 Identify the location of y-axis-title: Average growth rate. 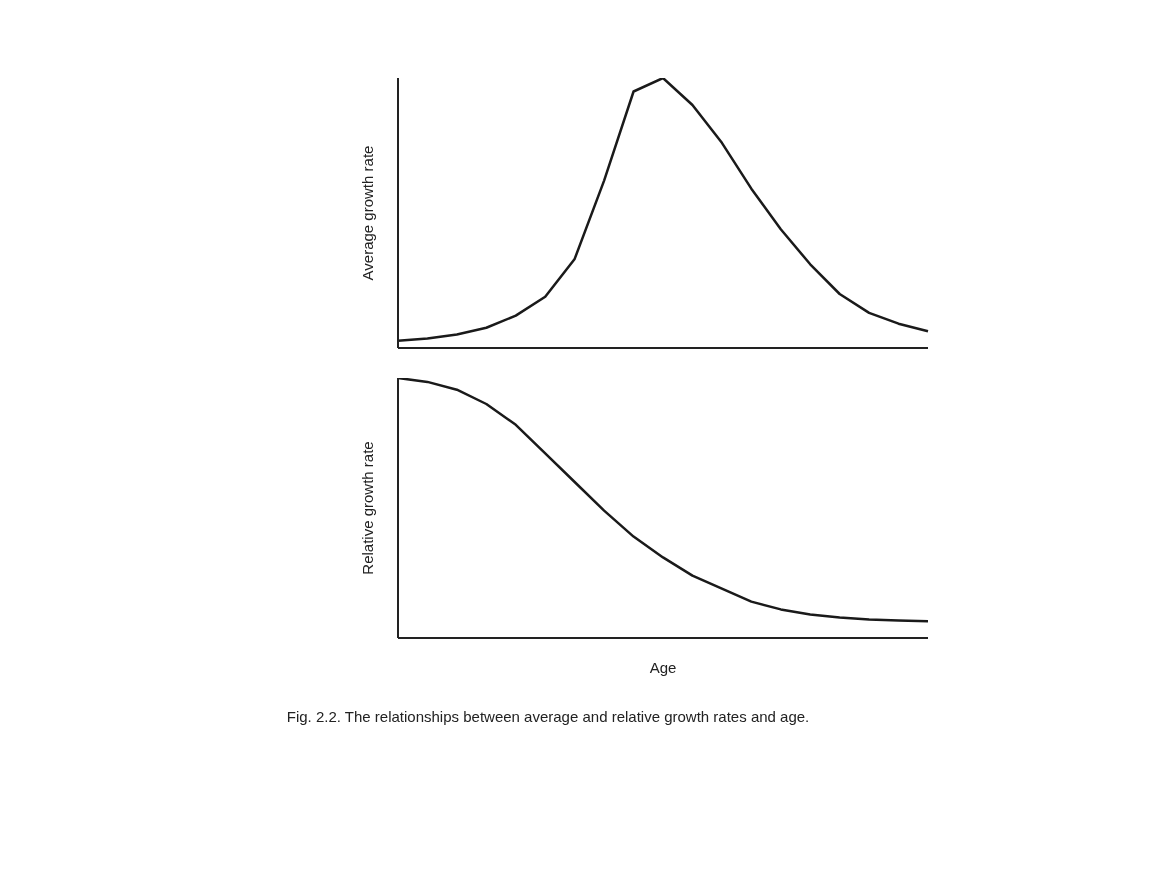
(368, 213).